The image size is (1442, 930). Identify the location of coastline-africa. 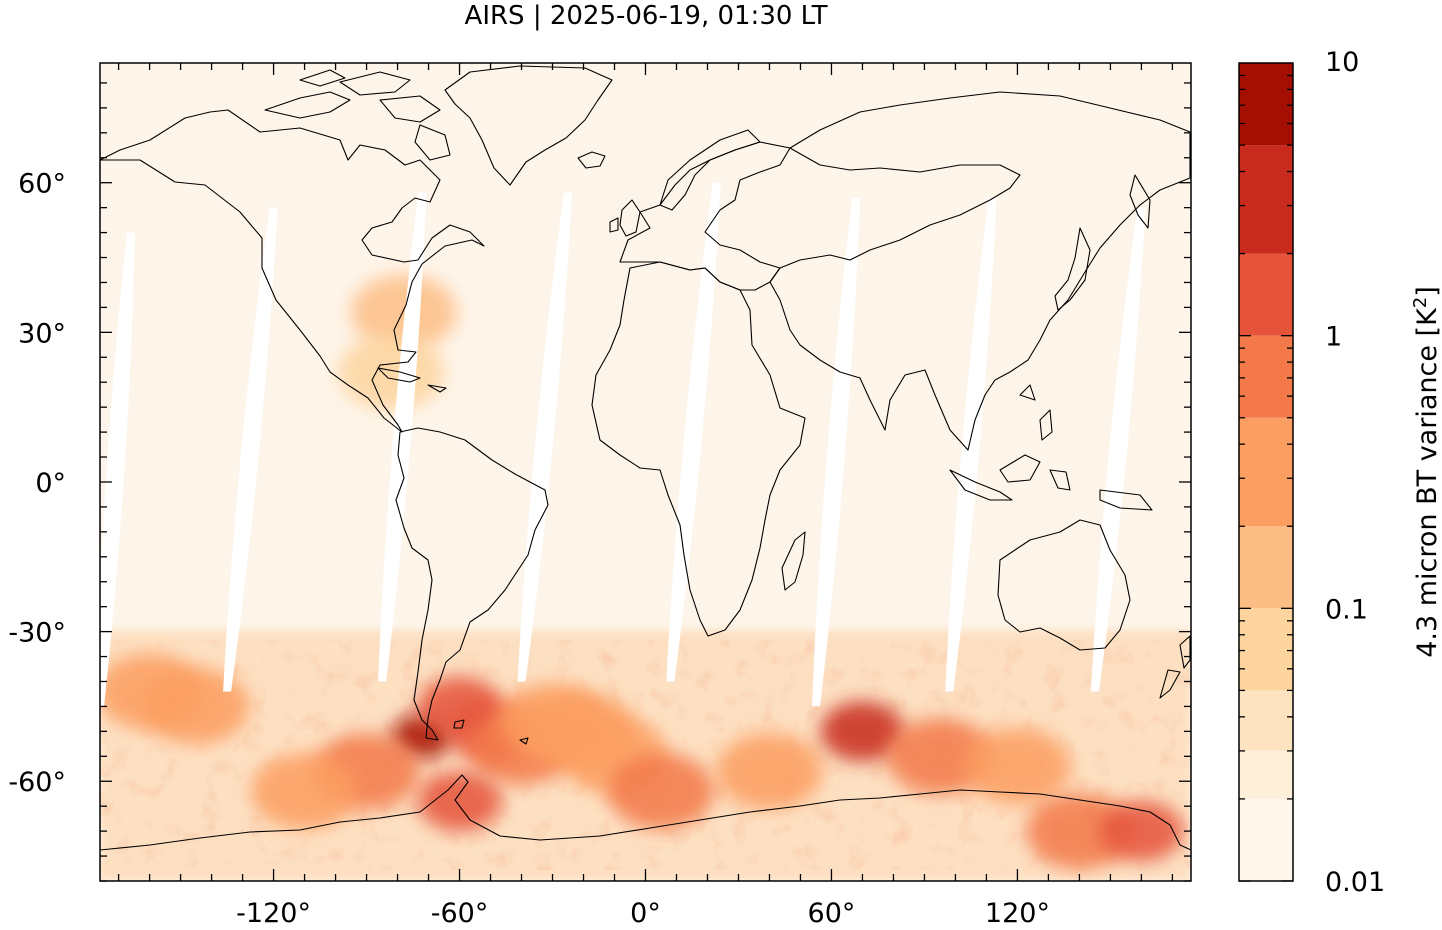
(698, 449).